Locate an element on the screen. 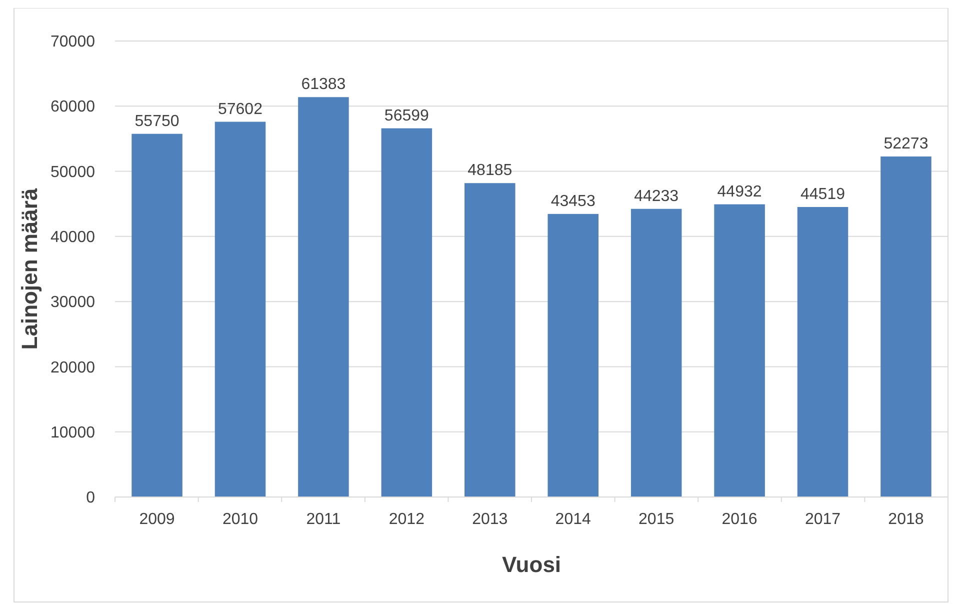  x-tick-label: 2018 is located at coordinates (906, 519).